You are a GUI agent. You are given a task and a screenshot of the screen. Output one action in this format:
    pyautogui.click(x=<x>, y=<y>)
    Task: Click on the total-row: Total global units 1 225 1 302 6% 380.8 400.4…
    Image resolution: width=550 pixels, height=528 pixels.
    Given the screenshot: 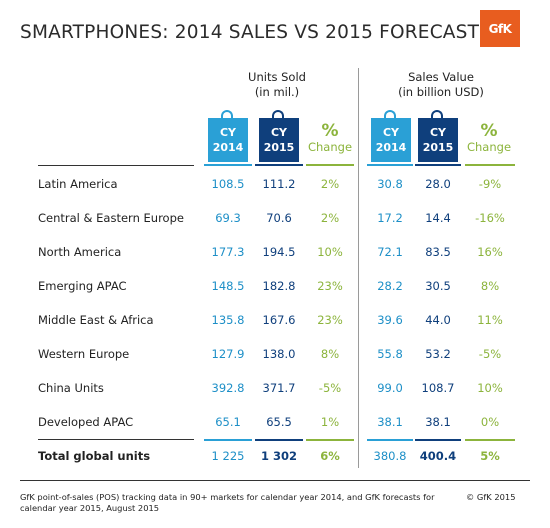 What is the action you would take?
    pyautogui.click(x=275, y=457)
    